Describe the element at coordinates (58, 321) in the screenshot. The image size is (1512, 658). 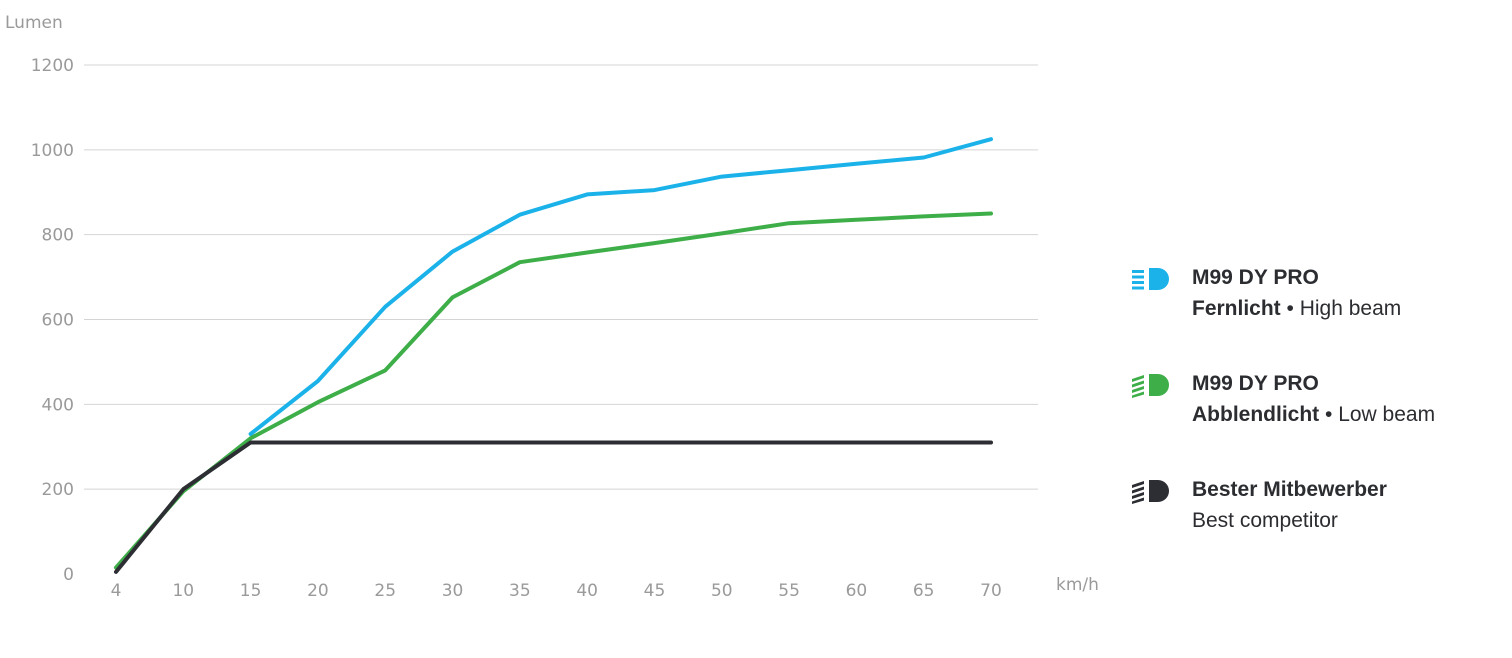
I see `y-tick-label: 600` at that location.